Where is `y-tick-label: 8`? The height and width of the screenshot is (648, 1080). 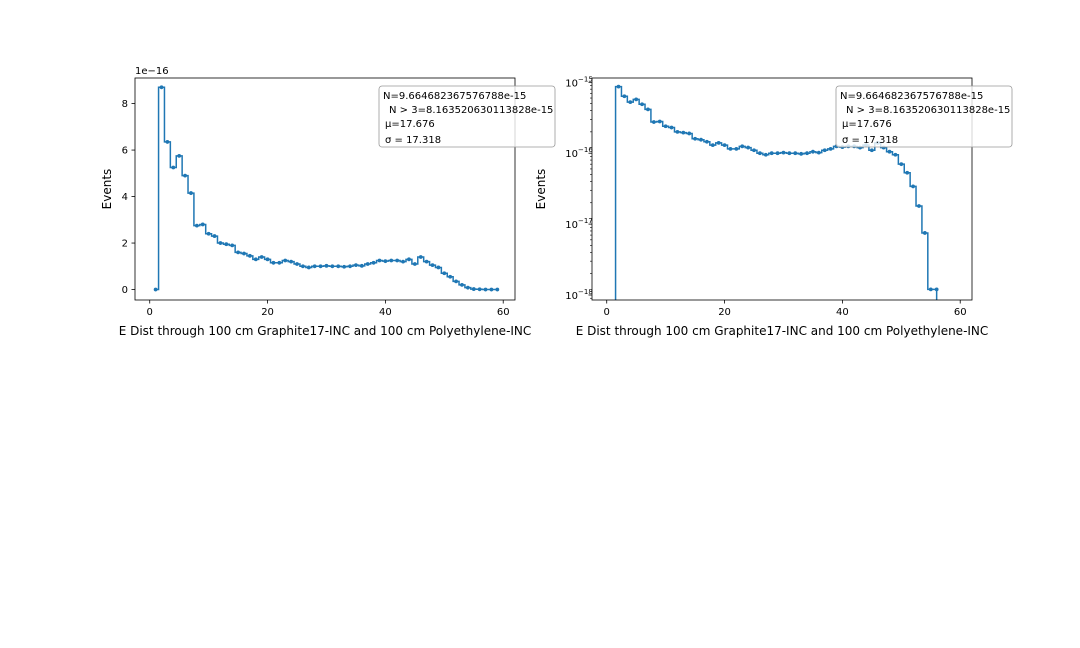
y-tick-label: 8 is located at coordinates (125, 104).